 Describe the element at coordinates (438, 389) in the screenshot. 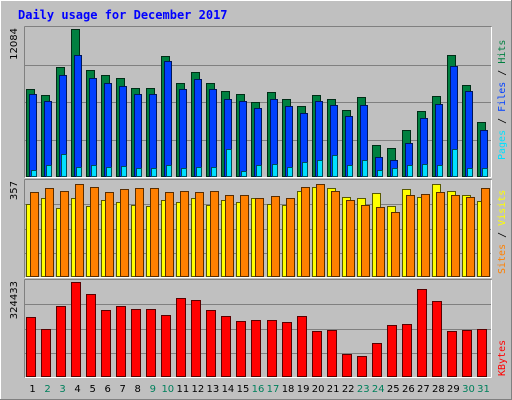

I see `x-tick-label-28: 28` at that location.